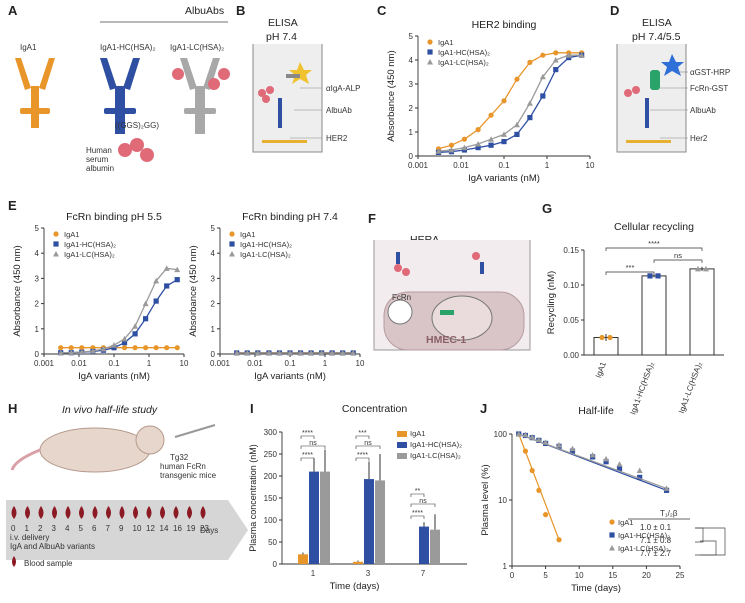  Describe the element at coordinates (411, 60) in the screenshot. I see `y-tick-label: 4` at that location.